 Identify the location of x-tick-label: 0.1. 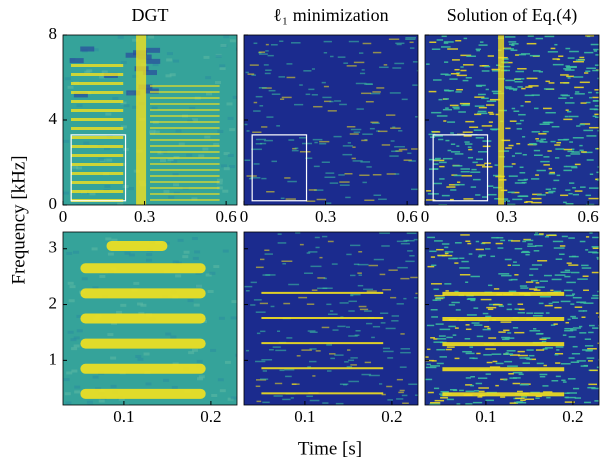
(485, 416).